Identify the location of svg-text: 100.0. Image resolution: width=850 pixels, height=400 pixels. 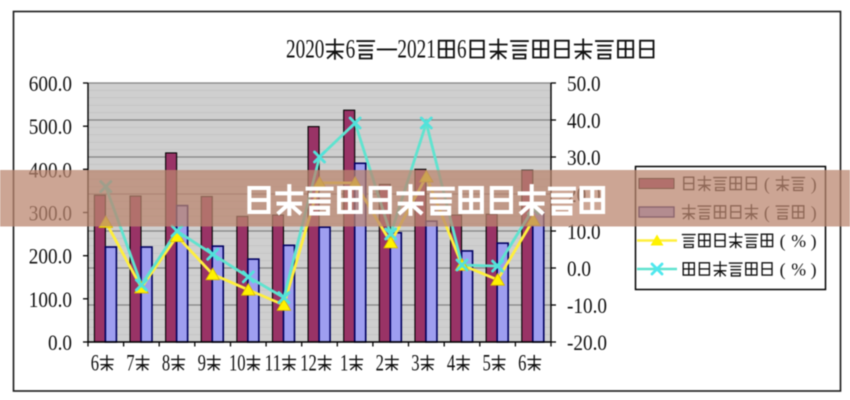
(50, 299).